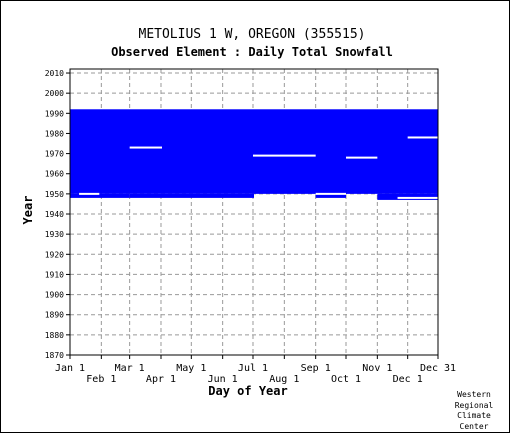  What do you see at coordinates (54, 154) in the screenshot?
I see `y-tick-label: 1970` at bounding box center [54, 154].